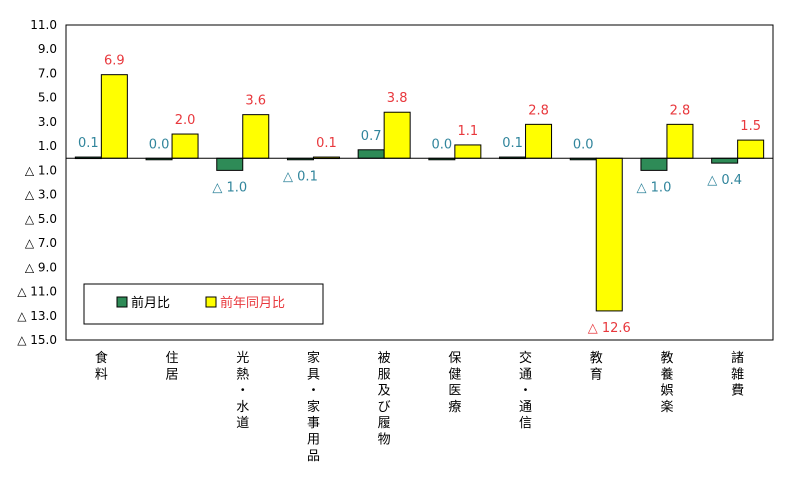  What do you see at coordinates (737, 374) in the screenshot?
I see `category-label: 諸雑費` at bounding box center [737, 374].